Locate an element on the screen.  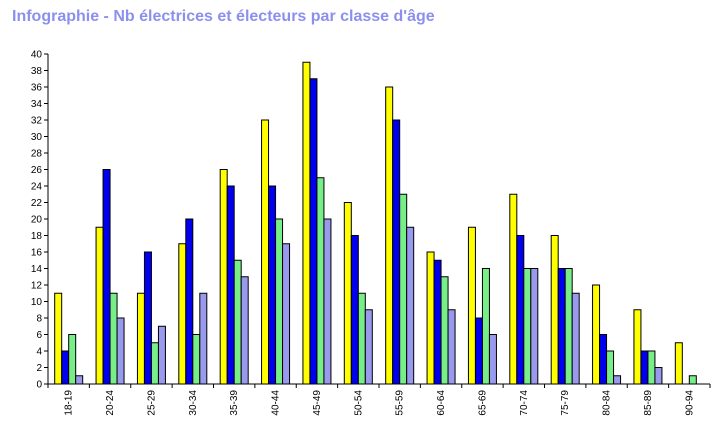
bar-70-74-s2 is located at coordinates (520, 310).